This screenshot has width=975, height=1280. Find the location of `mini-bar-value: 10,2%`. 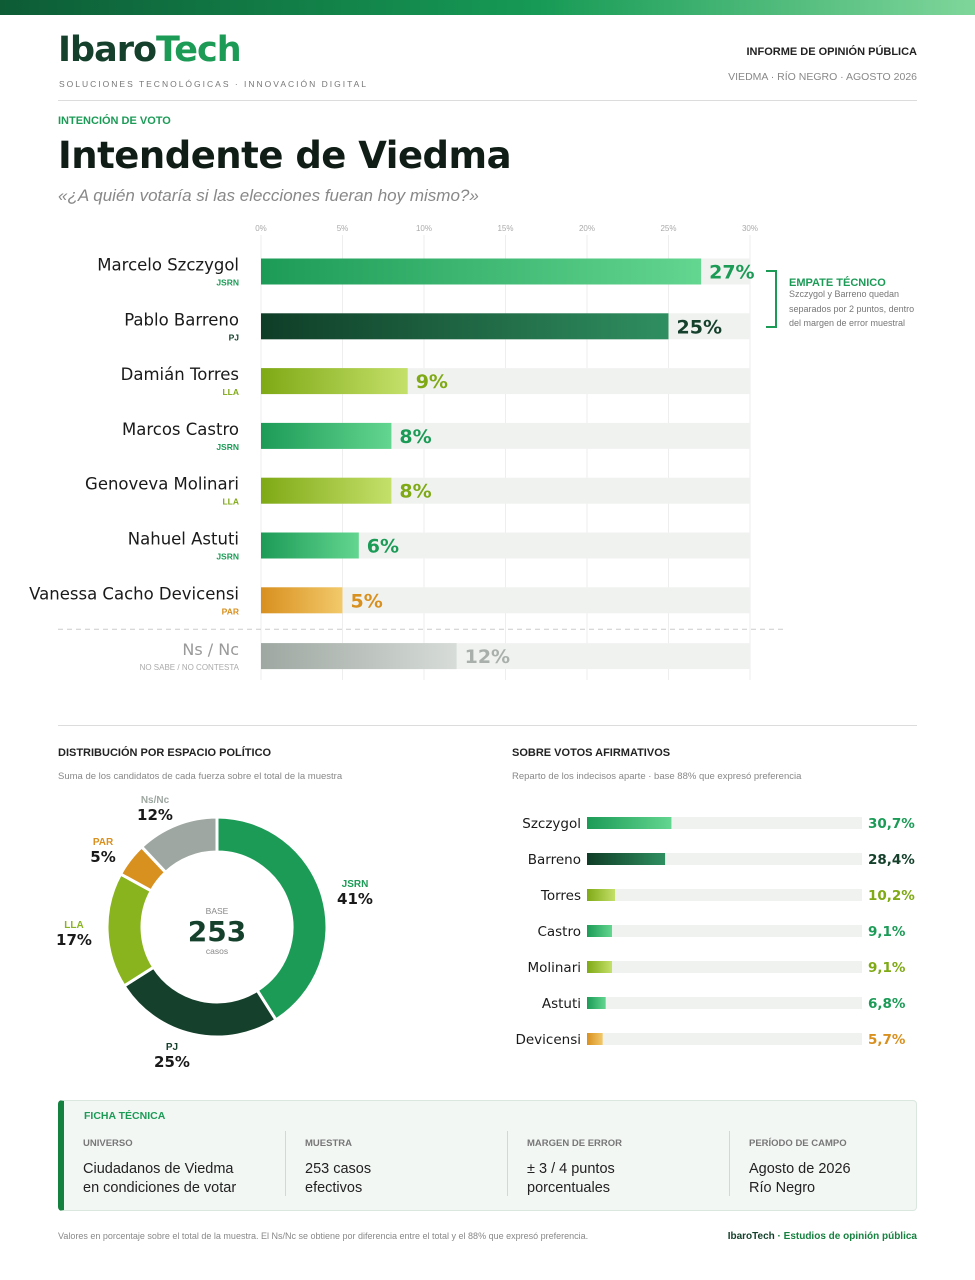

mini-bar-value: 10,2% is located at coordinates (891, 896).